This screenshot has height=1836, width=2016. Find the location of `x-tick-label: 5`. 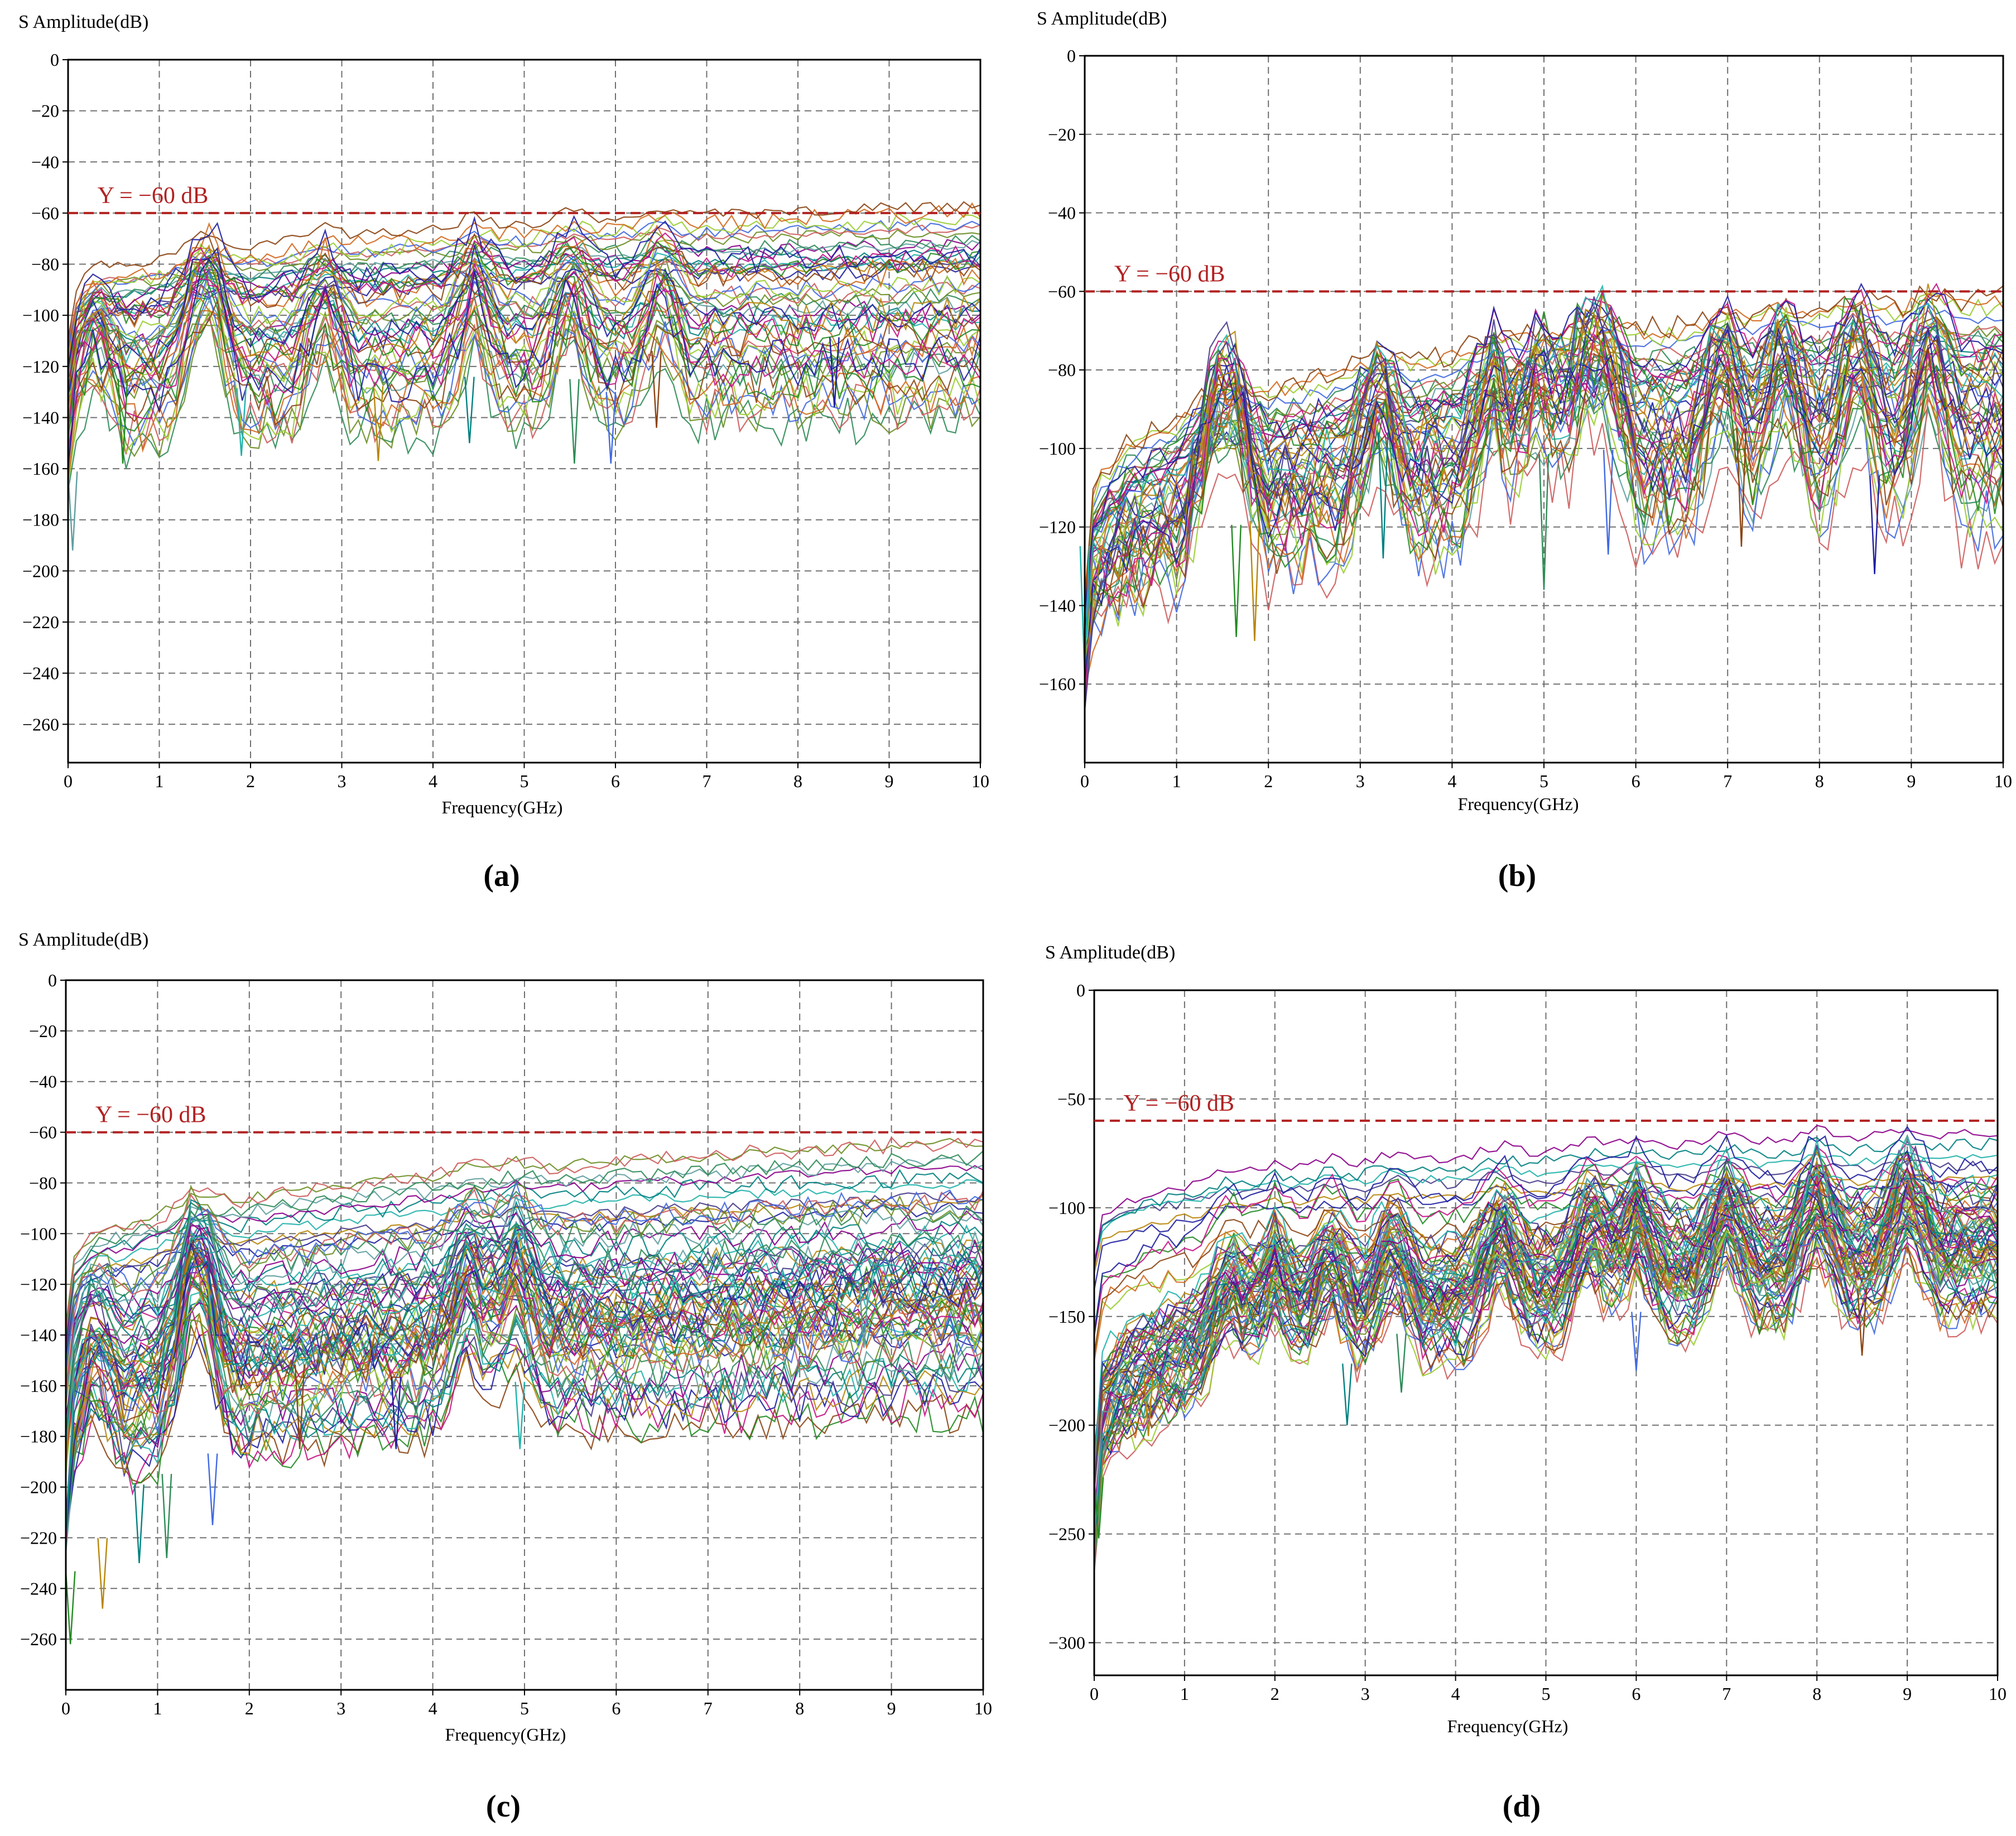

x-tick-label: 5 is located at coordinates (1543, 781).